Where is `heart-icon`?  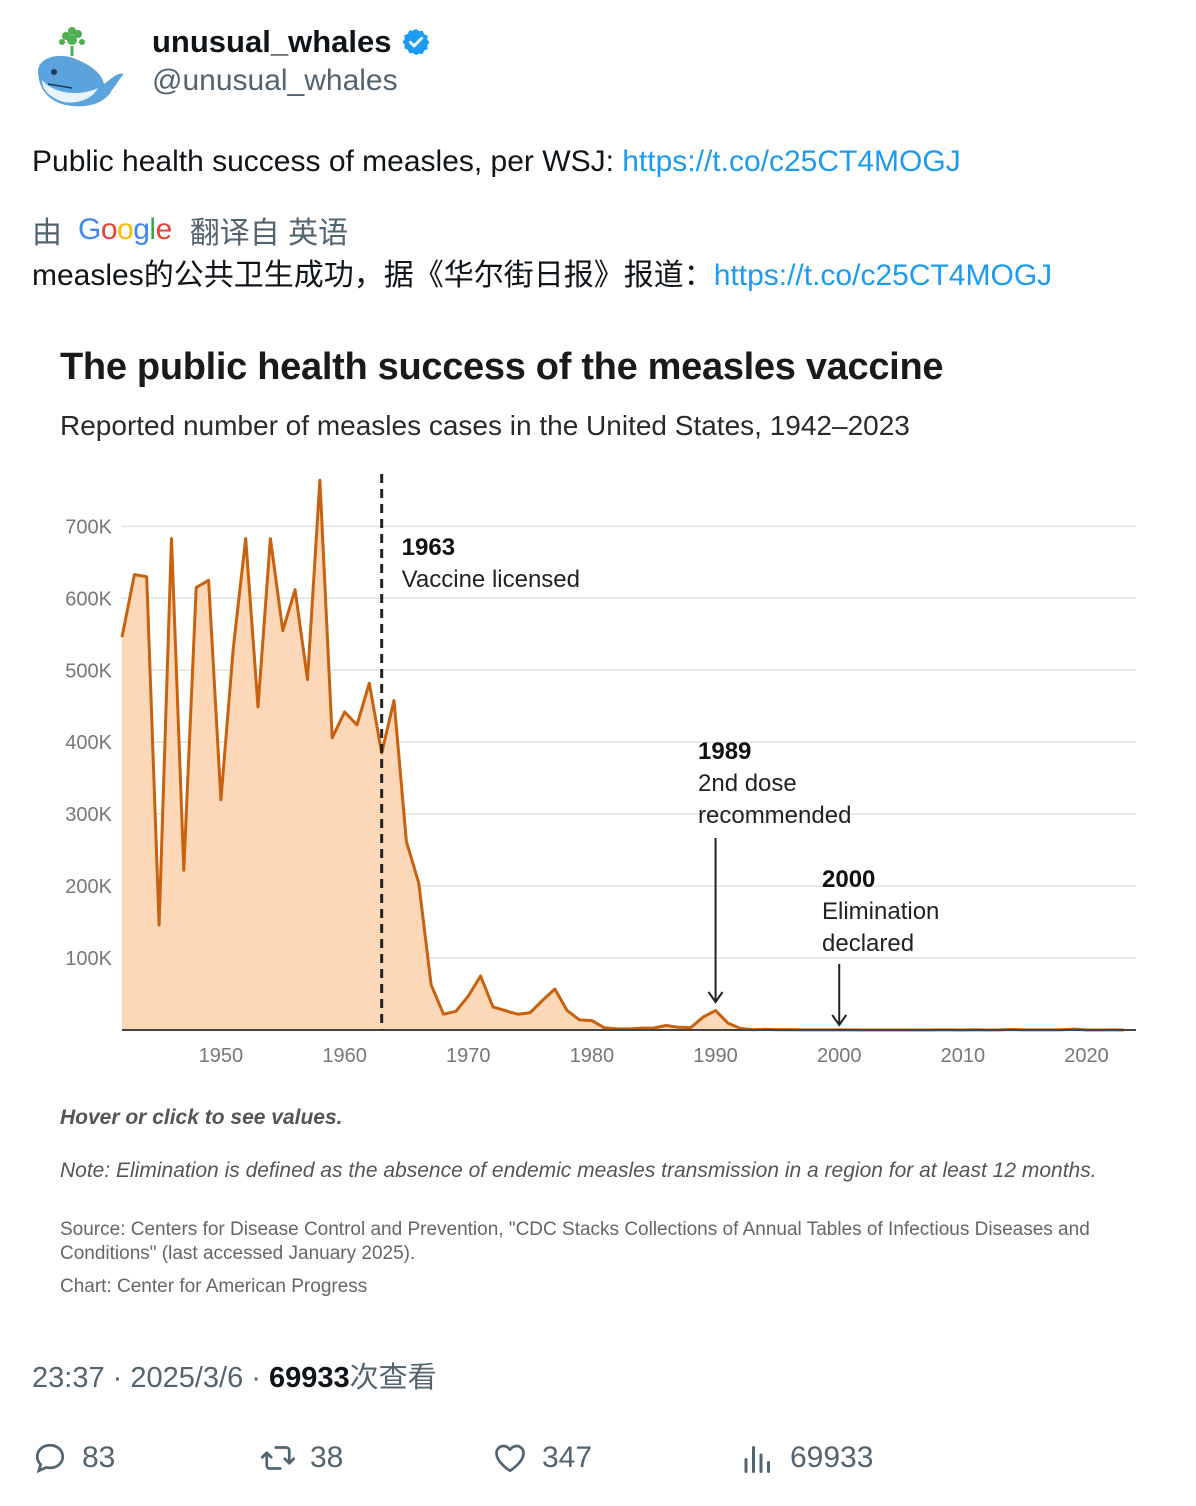
heart-icon is located at coordinates (510, 1458).